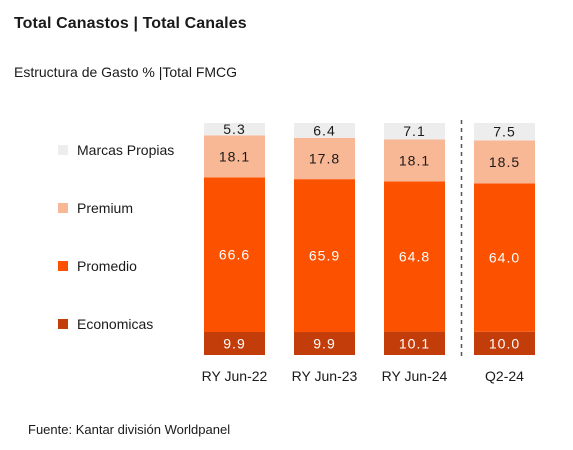 Image resolution: width=573 pixels, height=450 pixels. I want to click on data-label-premium-q2-24: 18.5, so click(504, 162).